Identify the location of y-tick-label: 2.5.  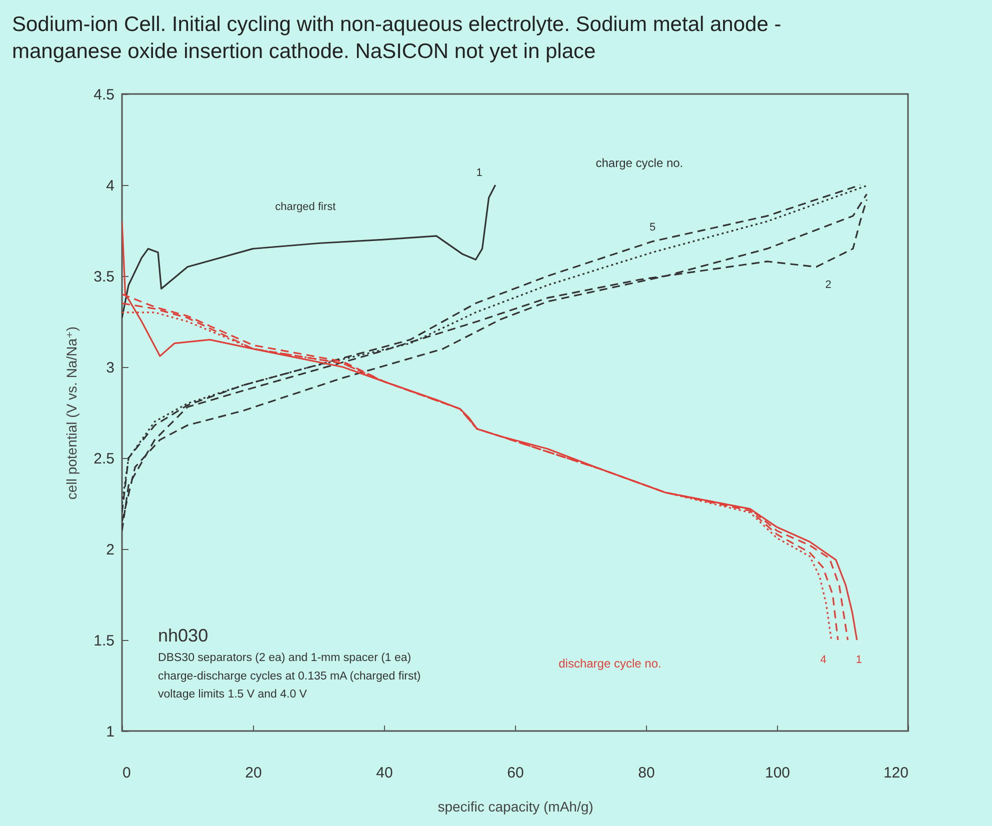
(104, 459).